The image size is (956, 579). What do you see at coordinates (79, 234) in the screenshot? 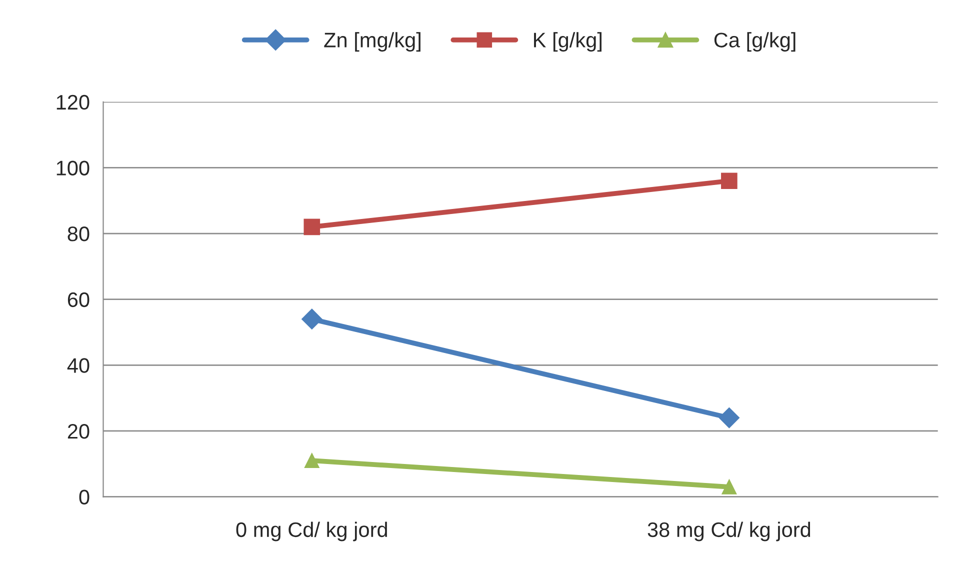
I see `y-tick-label: 80` at bounding box center [79, 234].